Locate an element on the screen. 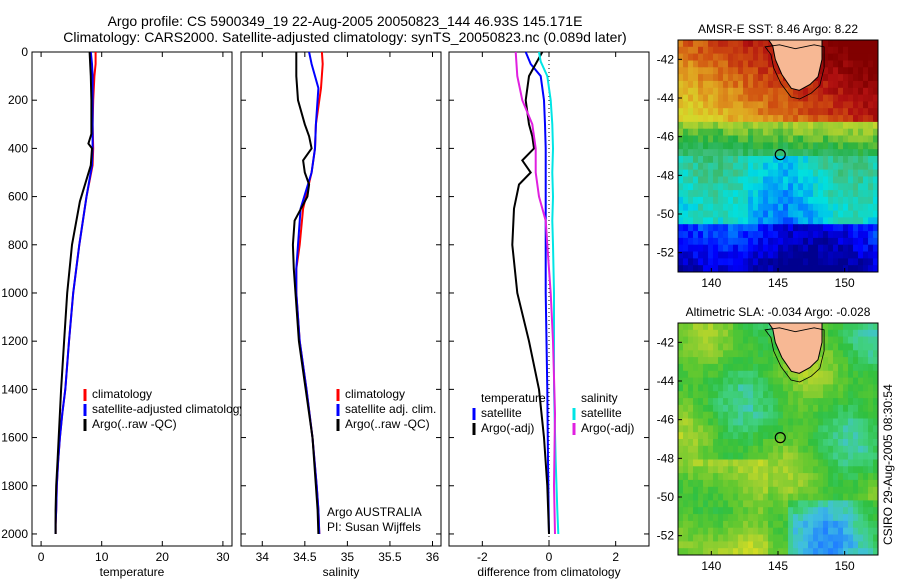 The width and height of the screenshot is (900, 580). legend-entry: satellite is located at coordinates (601, 413).